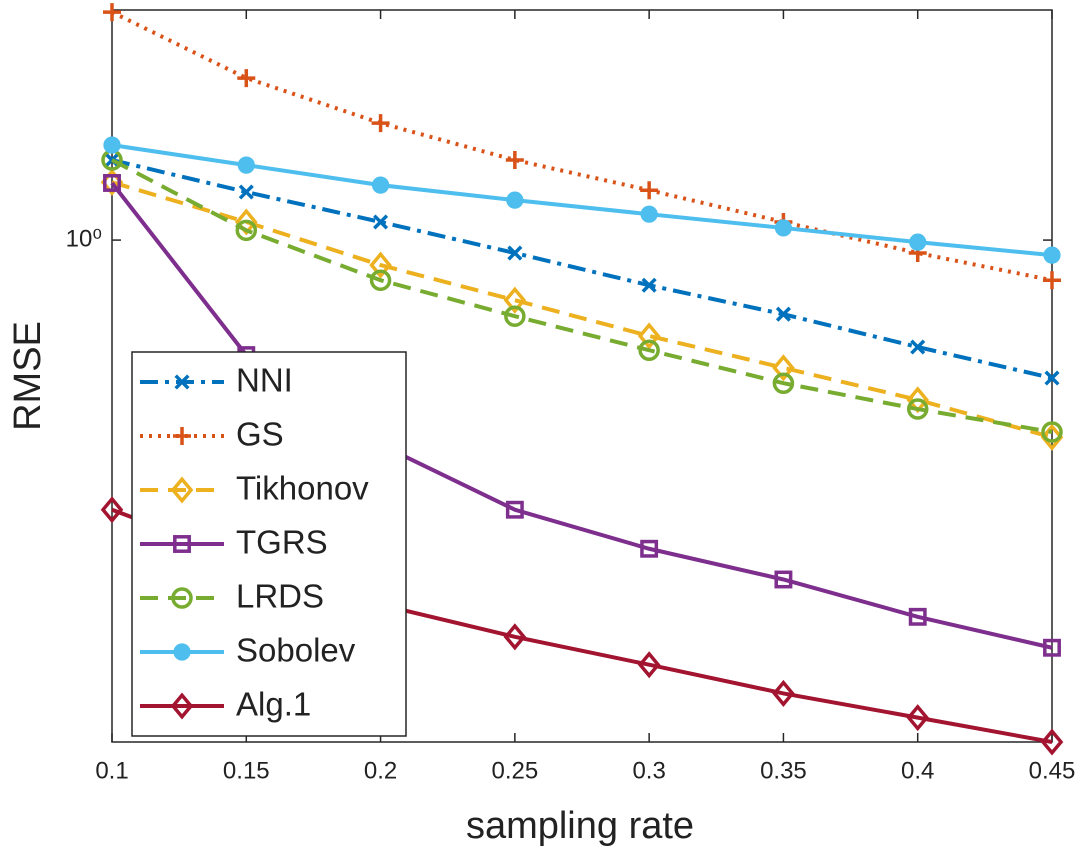 Image resolution: width=1080 pixels, height=859 pixels. I want to click on y-tick-label: 10⁰, so click(84, 238).